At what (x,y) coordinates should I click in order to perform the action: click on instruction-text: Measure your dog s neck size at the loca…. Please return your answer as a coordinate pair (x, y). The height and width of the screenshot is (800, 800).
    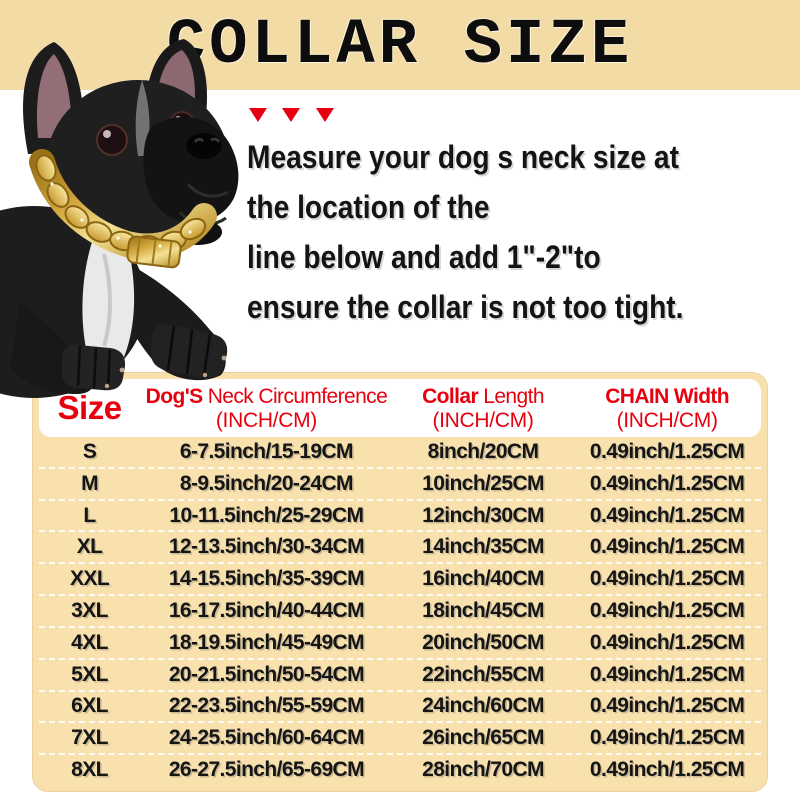
    Looking at the image, I should click on (480, 232).